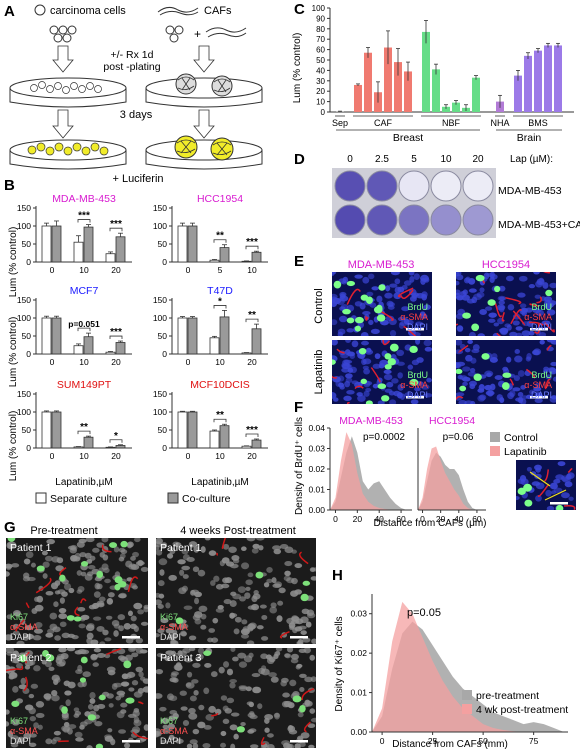 This screenshot has width=580, height=755. What do you see at coordinates (220, 199) in the screenshot?
I see `chart-title: HCC1954` at bounding box center [220, 199].